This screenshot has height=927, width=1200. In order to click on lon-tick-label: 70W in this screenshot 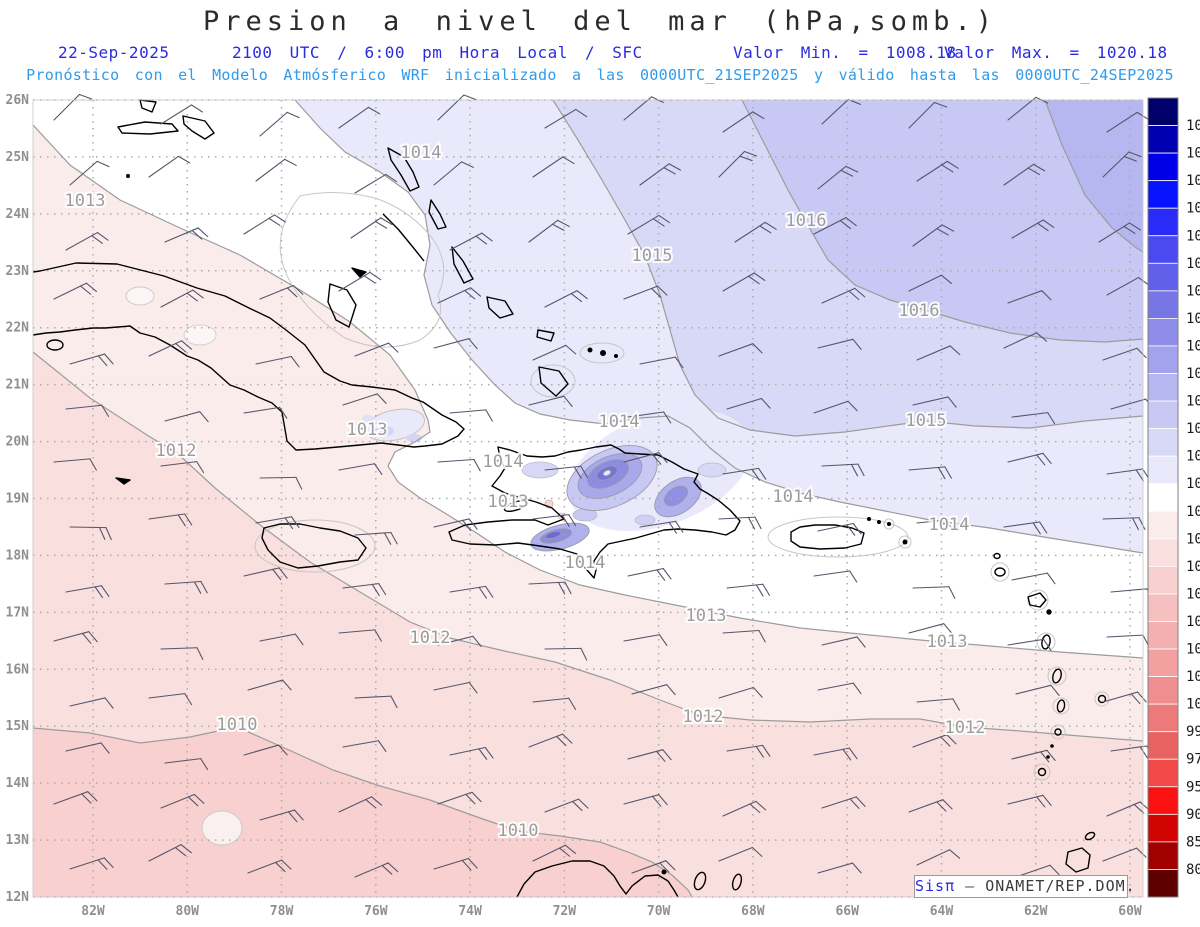, I will do `click(659, 911)`.